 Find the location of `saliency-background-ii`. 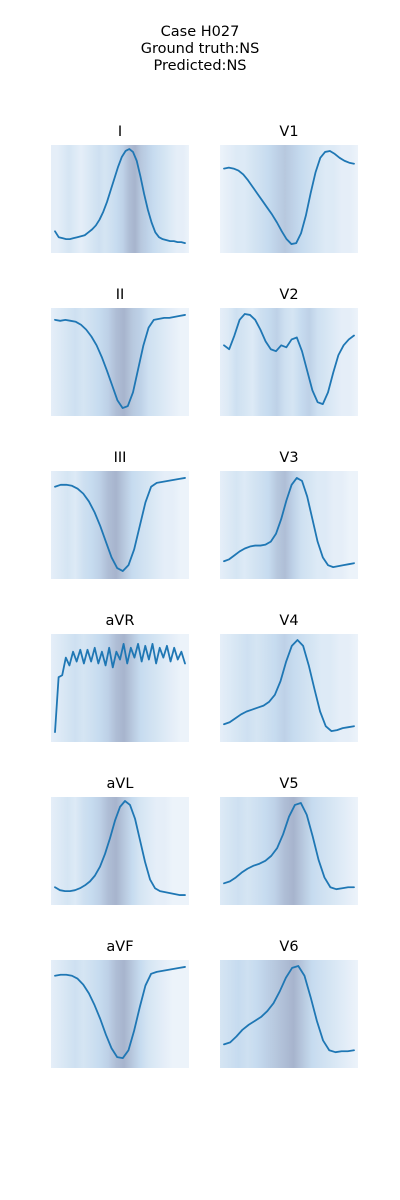

saliency-background-ii is located at coordinates (120, 362).